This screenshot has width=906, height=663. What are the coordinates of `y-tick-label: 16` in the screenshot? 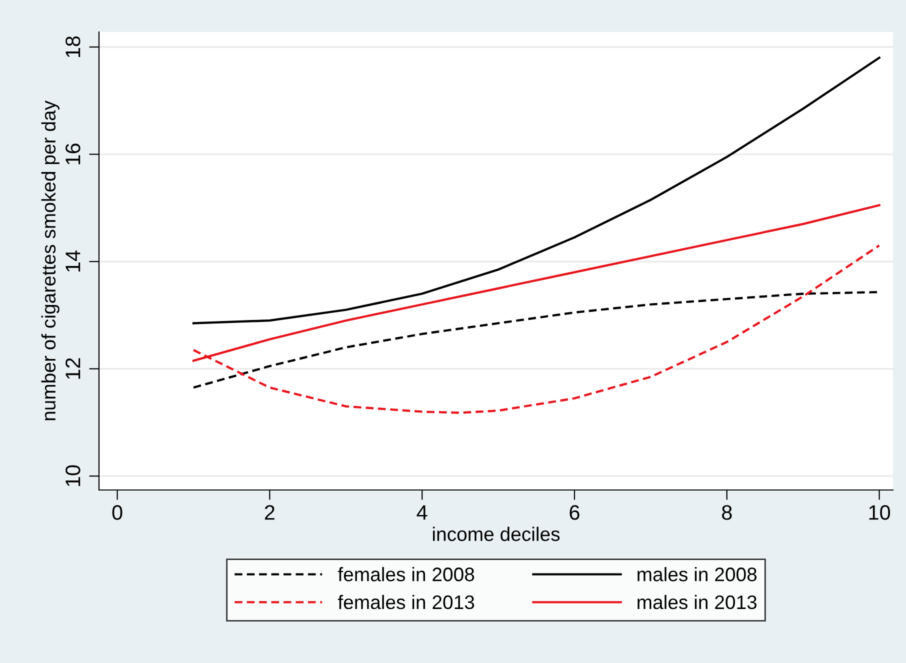 It's located at (73, 154).